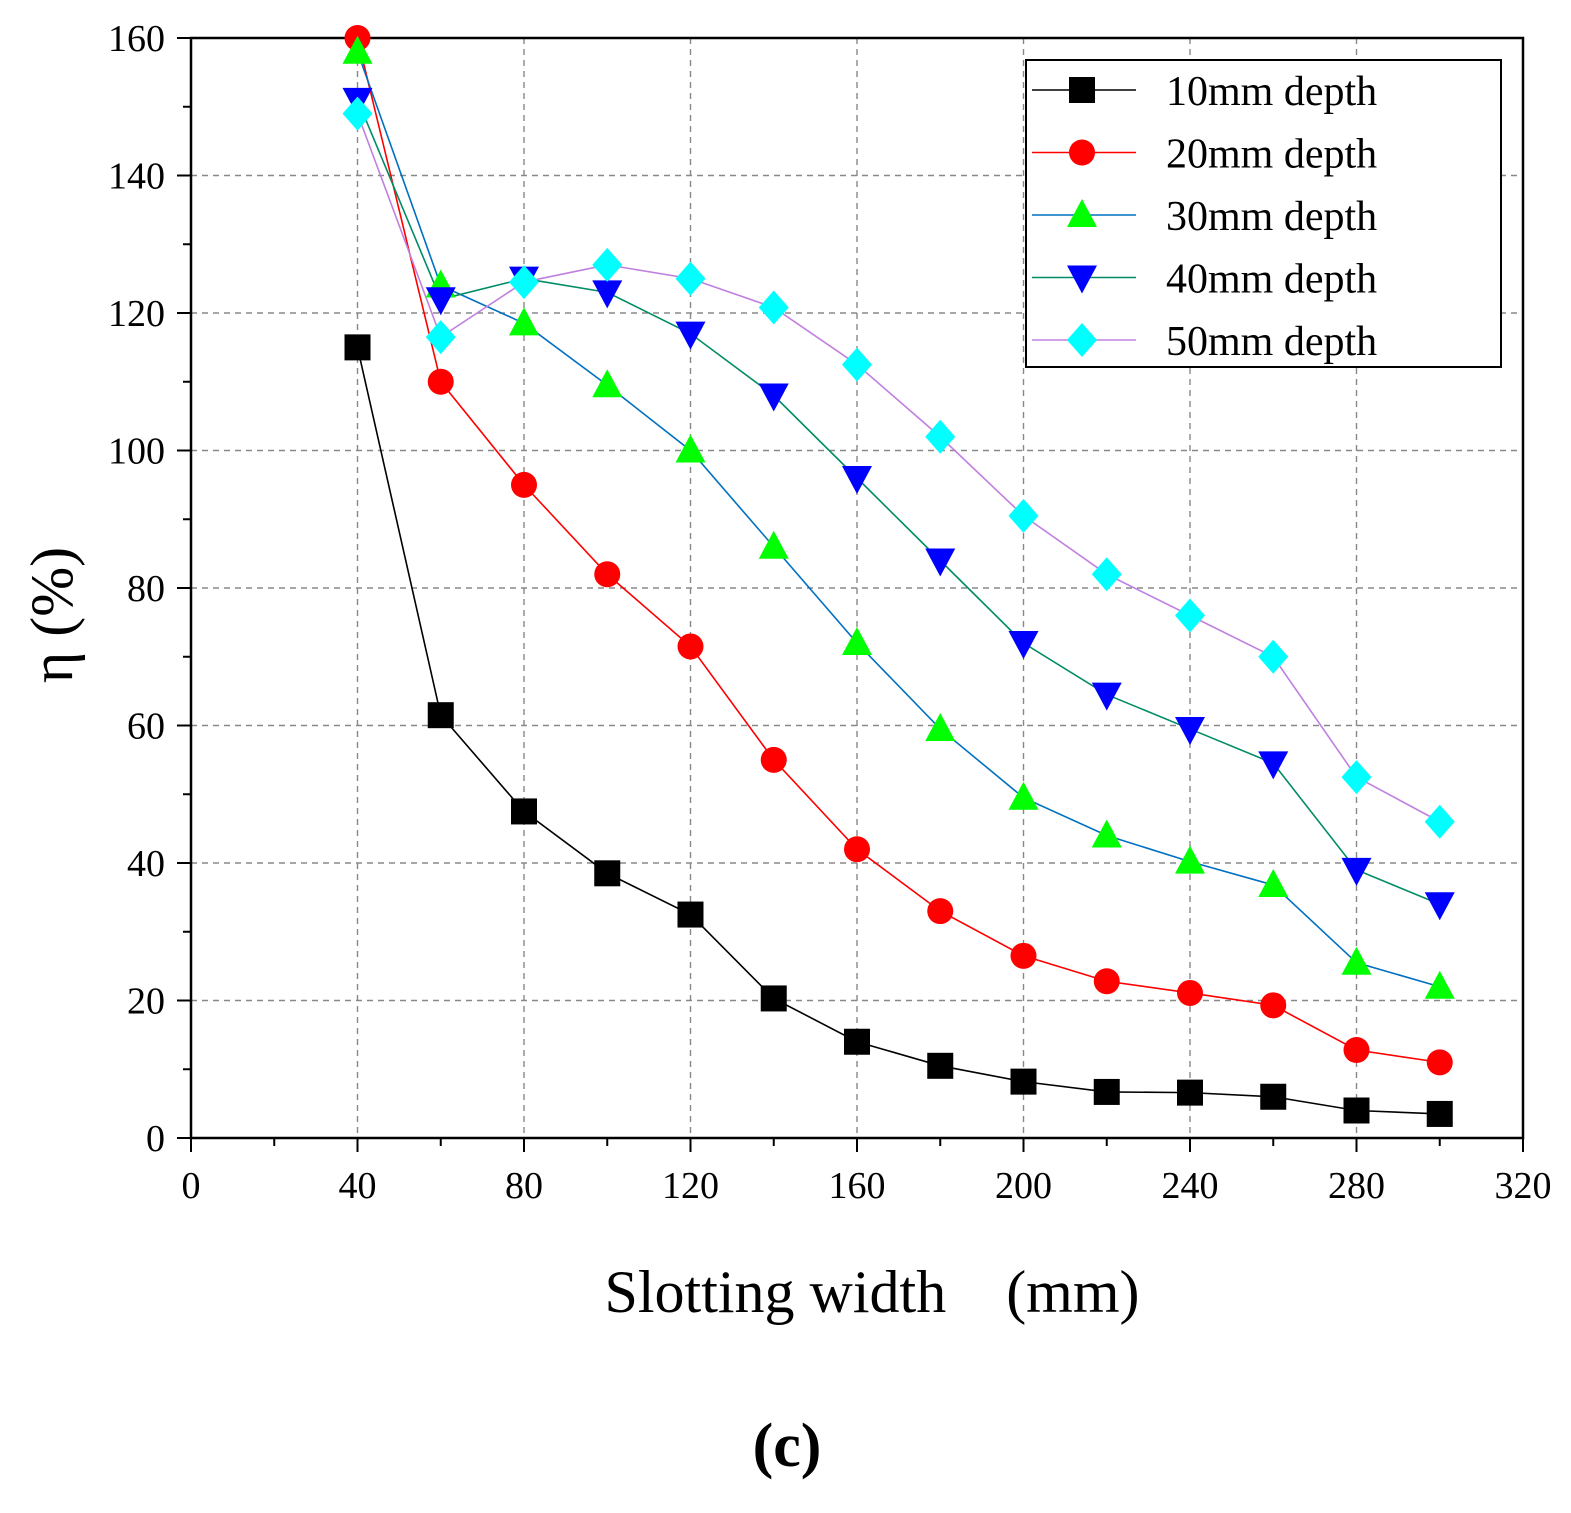 The image size is (1571, 1513). I want to click on y-tick-label: 0, so click(155, 1139).